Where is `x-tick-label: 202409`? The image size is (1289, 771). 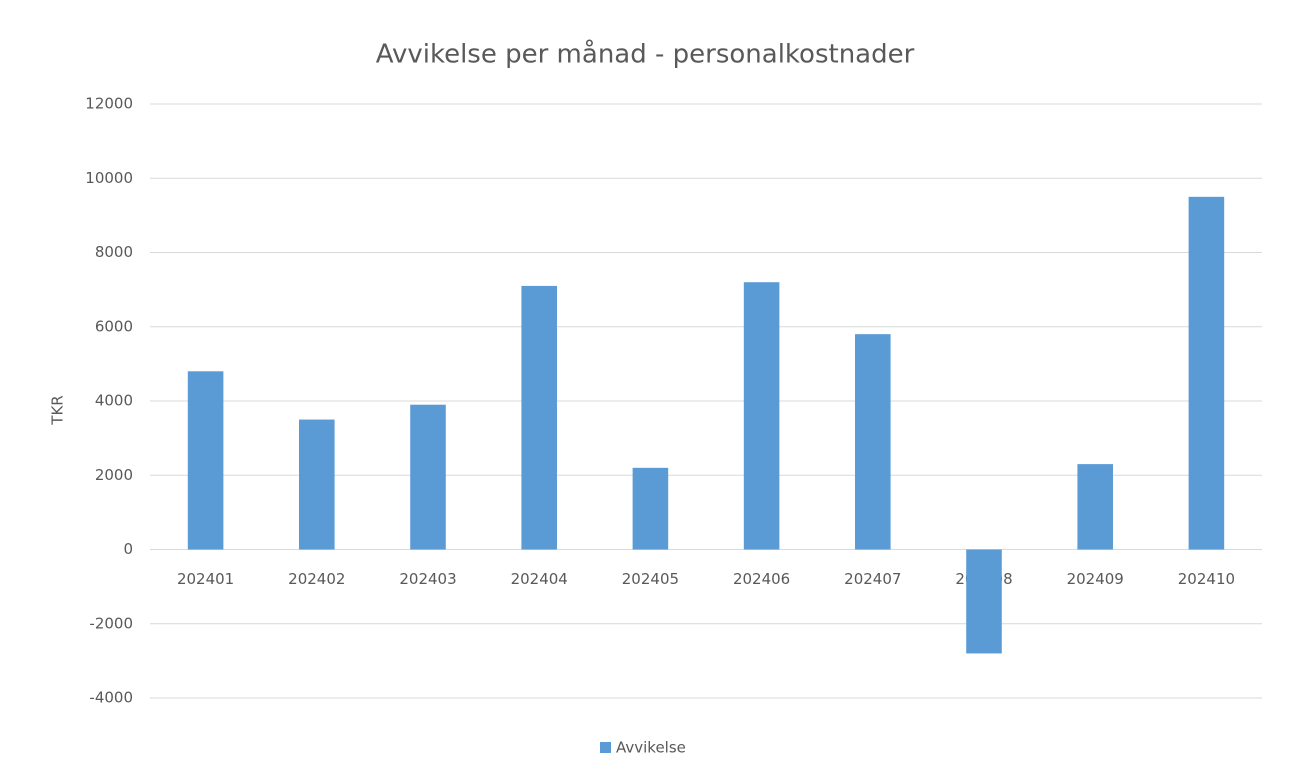 x-tick-label: 202409 is located at coordinates (1095, 579).